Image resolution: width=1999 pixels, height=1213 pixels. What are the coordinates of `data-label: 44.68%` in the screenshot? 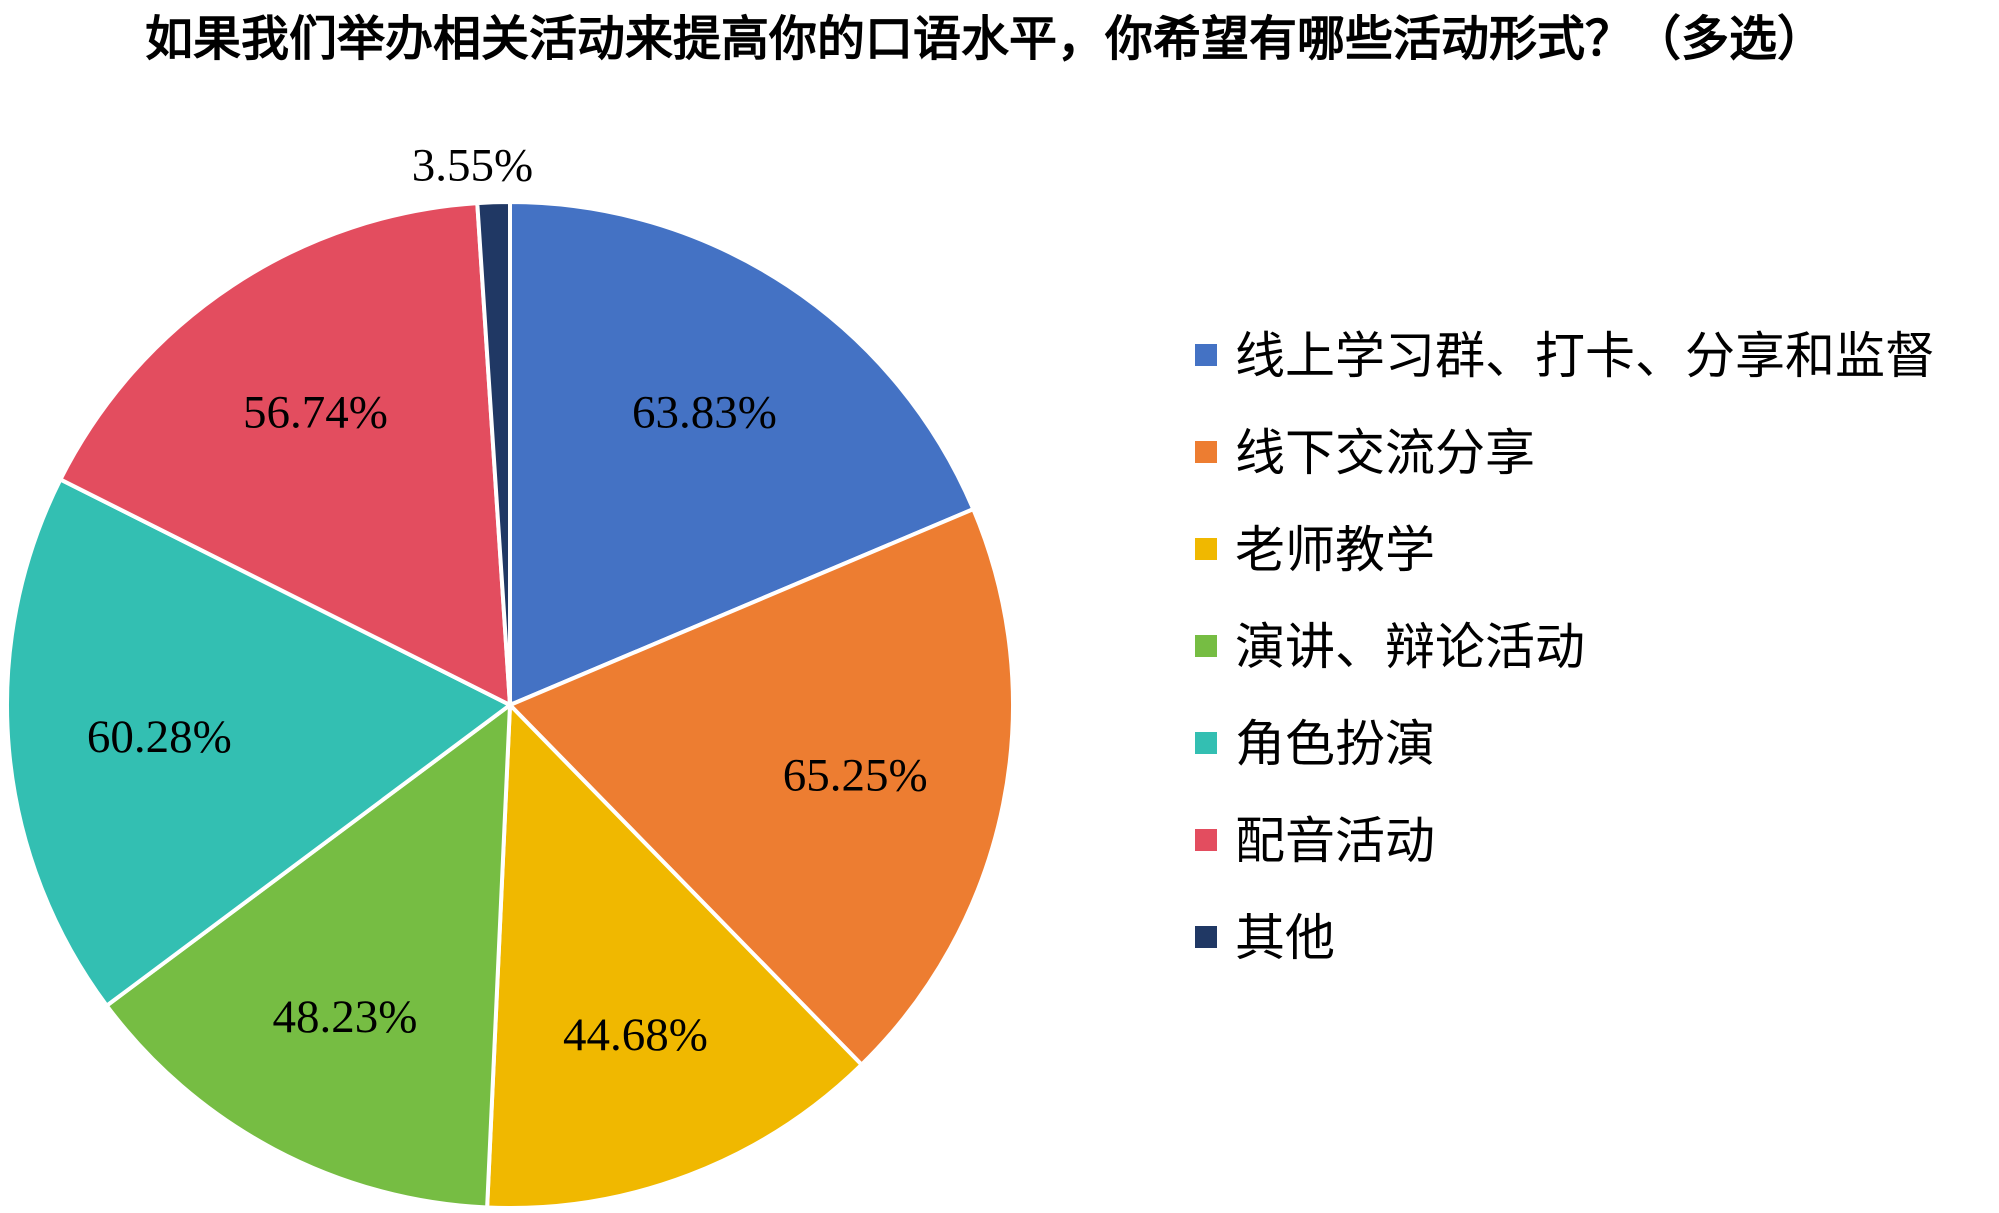 It's located at (635, 1035).